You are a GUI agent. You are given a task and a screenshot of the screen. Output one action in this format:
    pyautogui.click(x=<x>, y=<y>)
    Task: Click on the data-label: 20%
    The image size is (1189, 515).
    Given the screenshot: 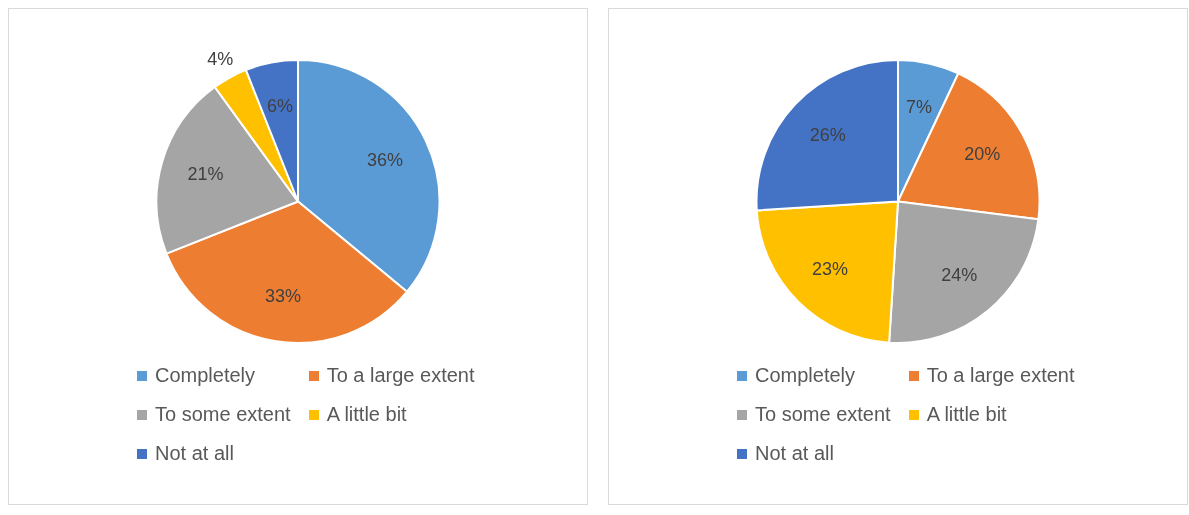 What is the action you would take?
    pyautogui.click(x=982, y=154)
    